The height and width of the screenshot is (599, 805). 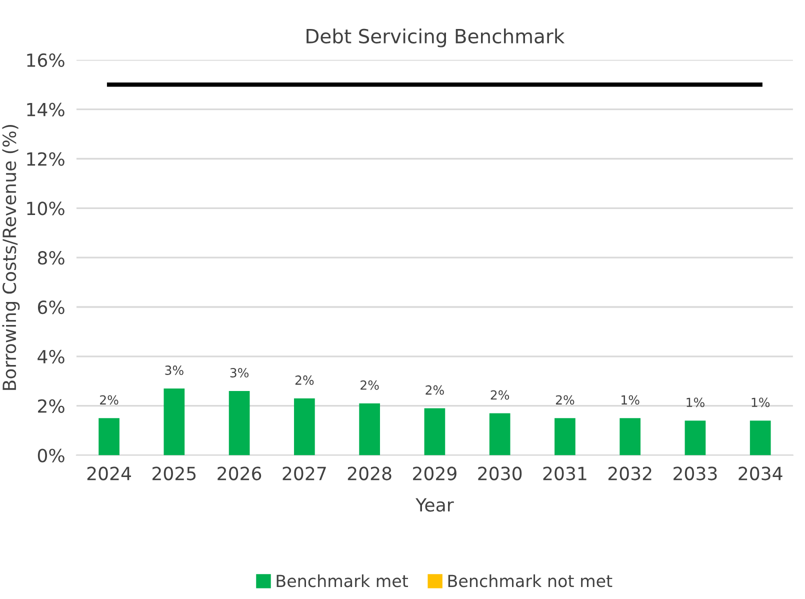 What do you see at coordinates (500, 473) in the screenshot?
I see `x-tick-label: 2030` at bounding box center [500, 473].